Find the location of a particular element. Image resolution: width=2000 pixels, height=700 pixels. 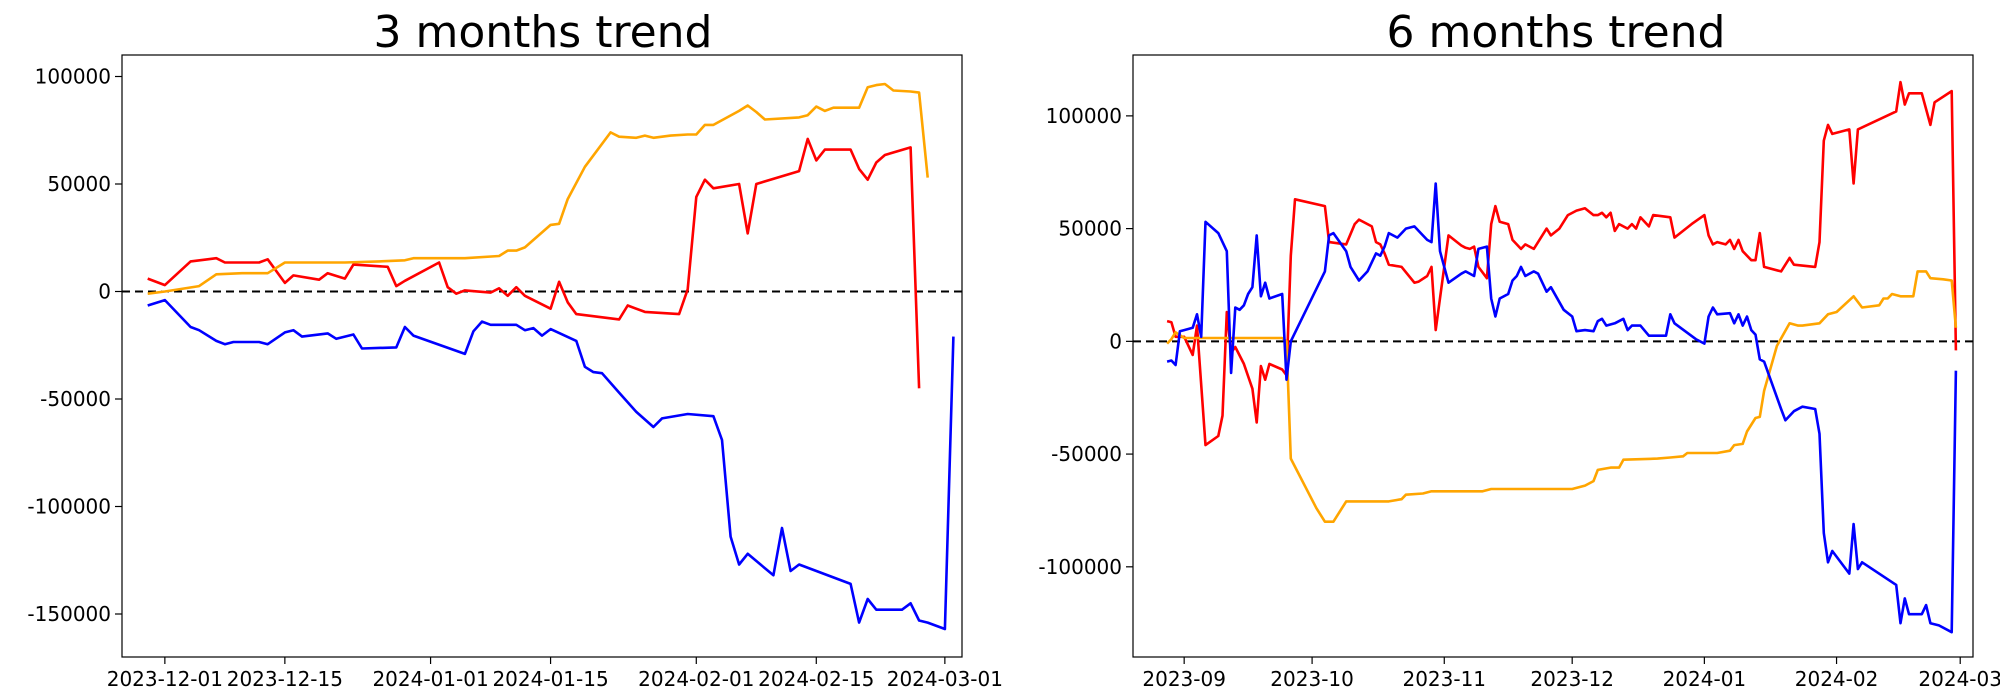

x-tick-label: 2024-03 is located at coordinates (1959, 679).